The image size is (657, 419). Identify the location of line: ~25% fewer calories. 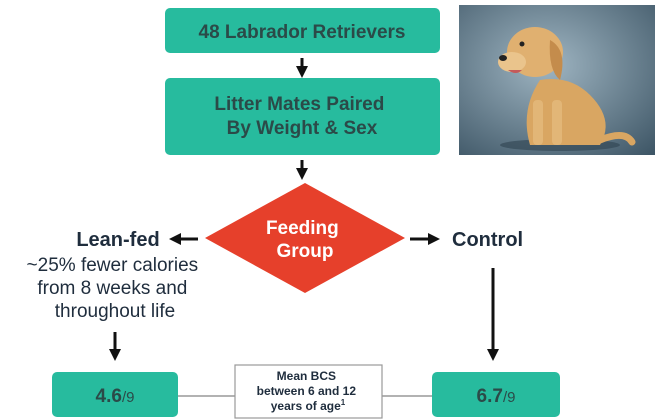
(113, 265).